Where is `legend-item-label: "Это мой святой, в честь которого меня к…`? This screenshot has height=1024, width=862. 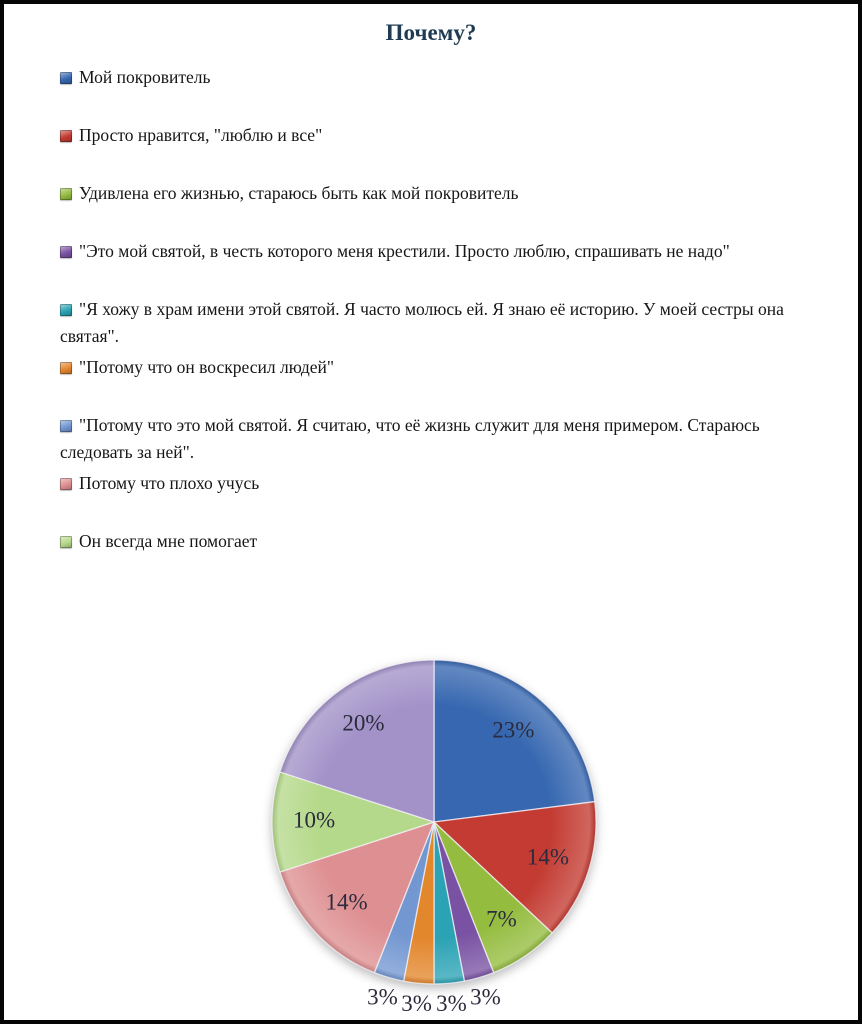
legend-item-label: "Это мой святой, в честь которого меня к… is located at coordinates (404, 251).